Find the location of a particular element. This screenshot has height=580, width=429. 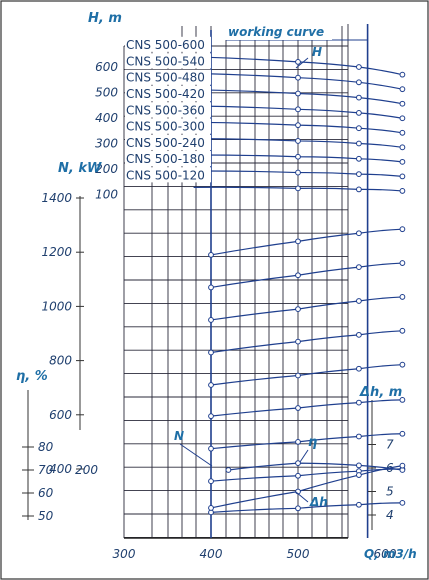

eta-curve is located at coordinates (315, 466).